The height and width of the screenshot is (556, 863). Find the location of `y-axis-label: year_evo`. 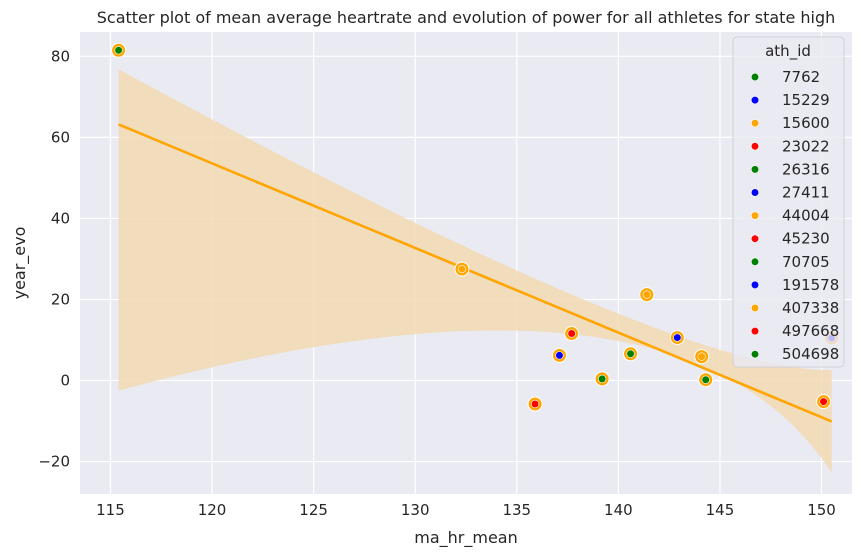

y-axis-label: year_evo is located at coordinates (20, 263).